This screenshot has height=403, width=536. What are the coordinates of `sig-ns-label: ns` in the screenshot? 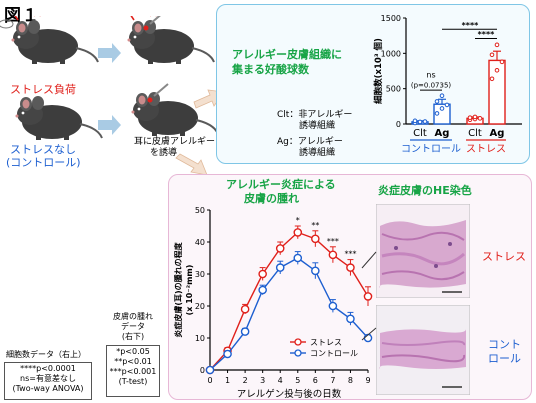 It's located at (430, 74).